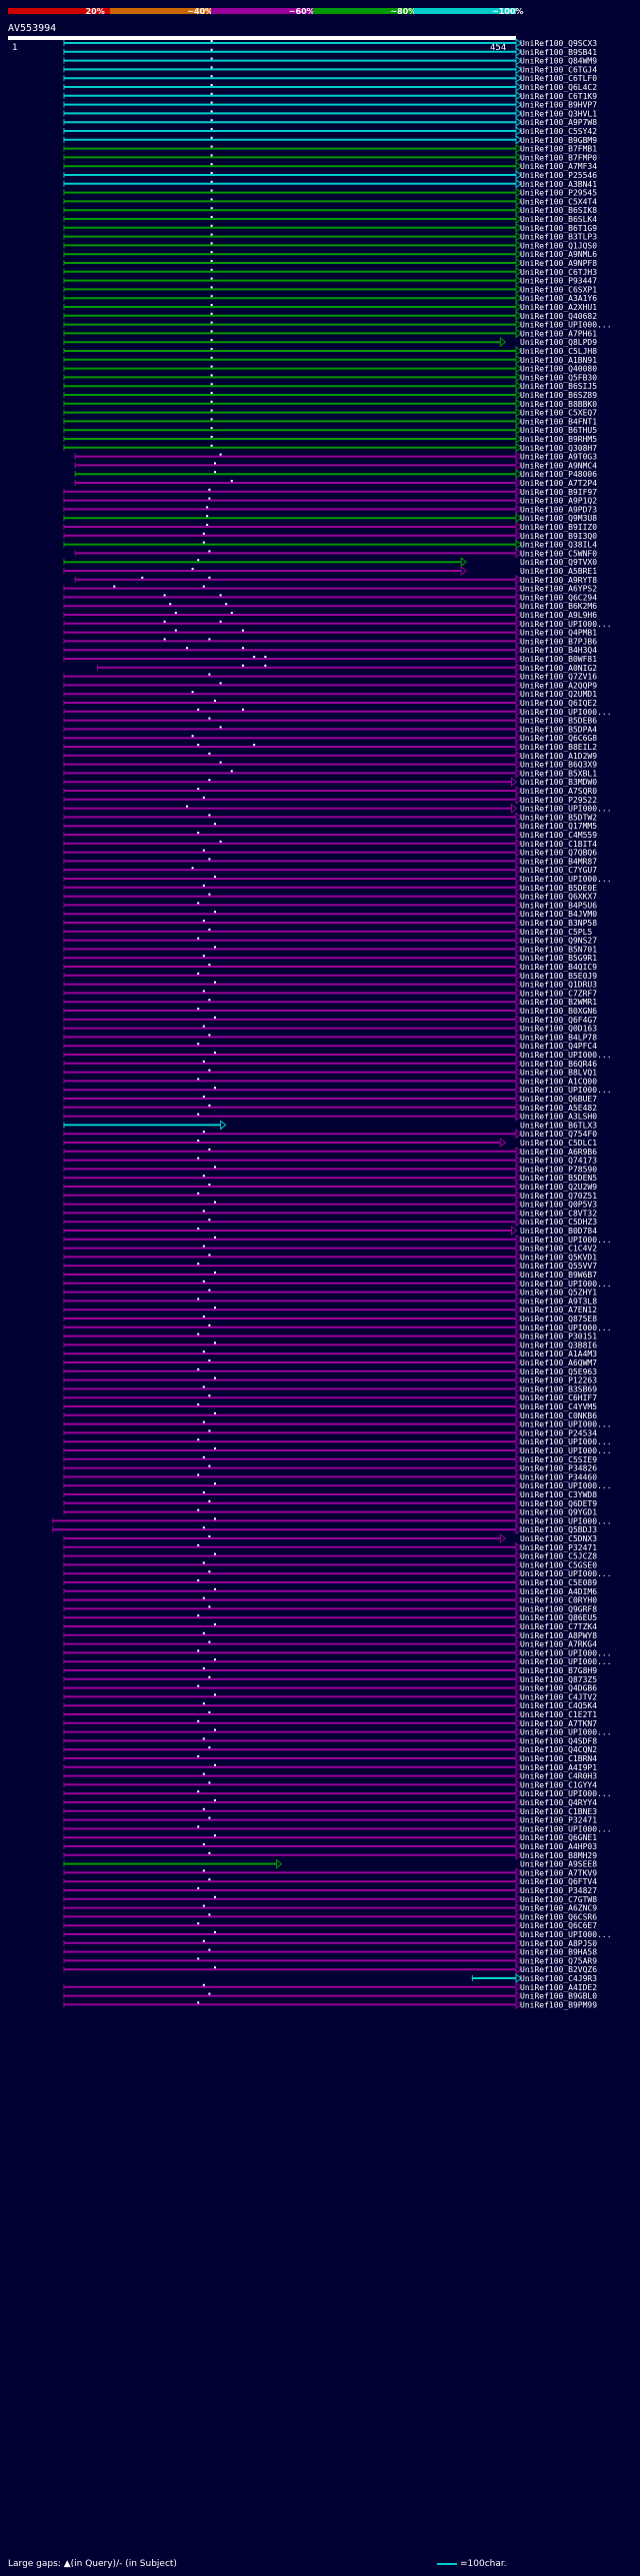 The height and width of the screenshot is (2576, 640). Describe the element at coordinates (558, 1046) in the screenshot. I see `hit-label: UniRef100_Q4PFC4` at that location.